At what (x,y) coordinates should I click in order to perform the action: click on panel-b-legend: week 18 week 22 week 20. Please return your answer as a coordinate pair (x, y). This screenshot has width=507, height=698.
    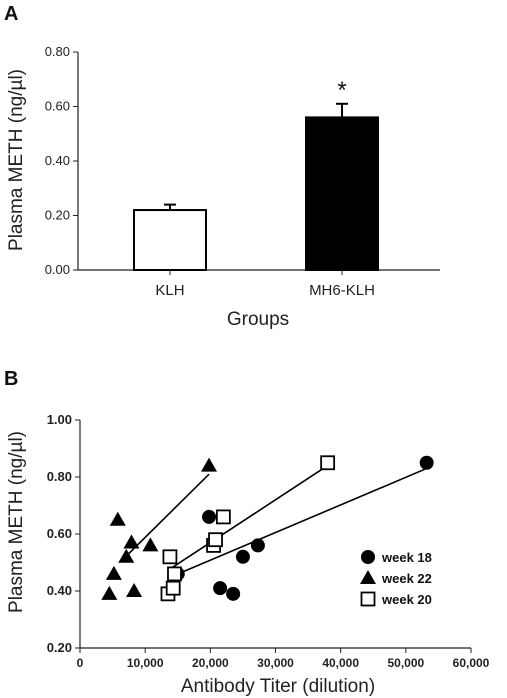
    Looking at the image, I should click on (396, 578).